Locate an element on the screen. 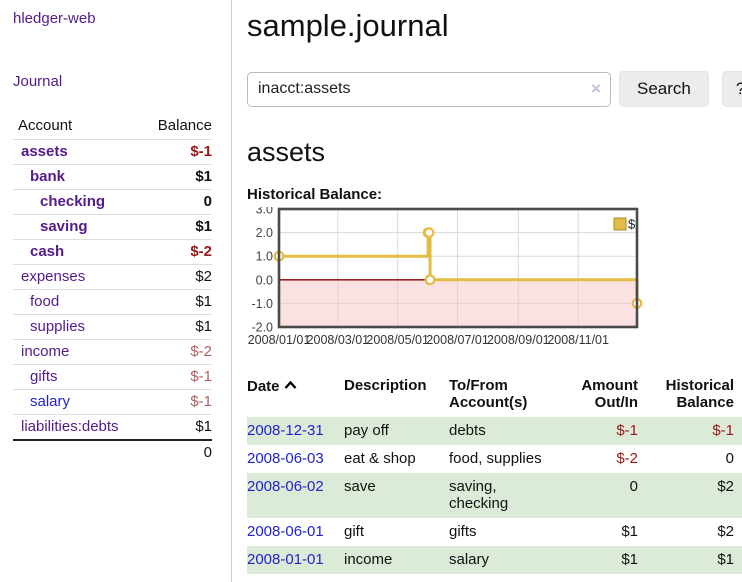  sidebar-account-link: gifts is located at coordinates (44, 376).